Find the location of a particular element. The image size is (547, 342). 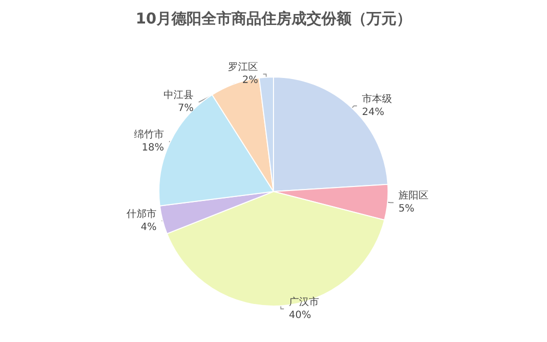

slice-label: 什邡市 is located at coordinates (141, 214).